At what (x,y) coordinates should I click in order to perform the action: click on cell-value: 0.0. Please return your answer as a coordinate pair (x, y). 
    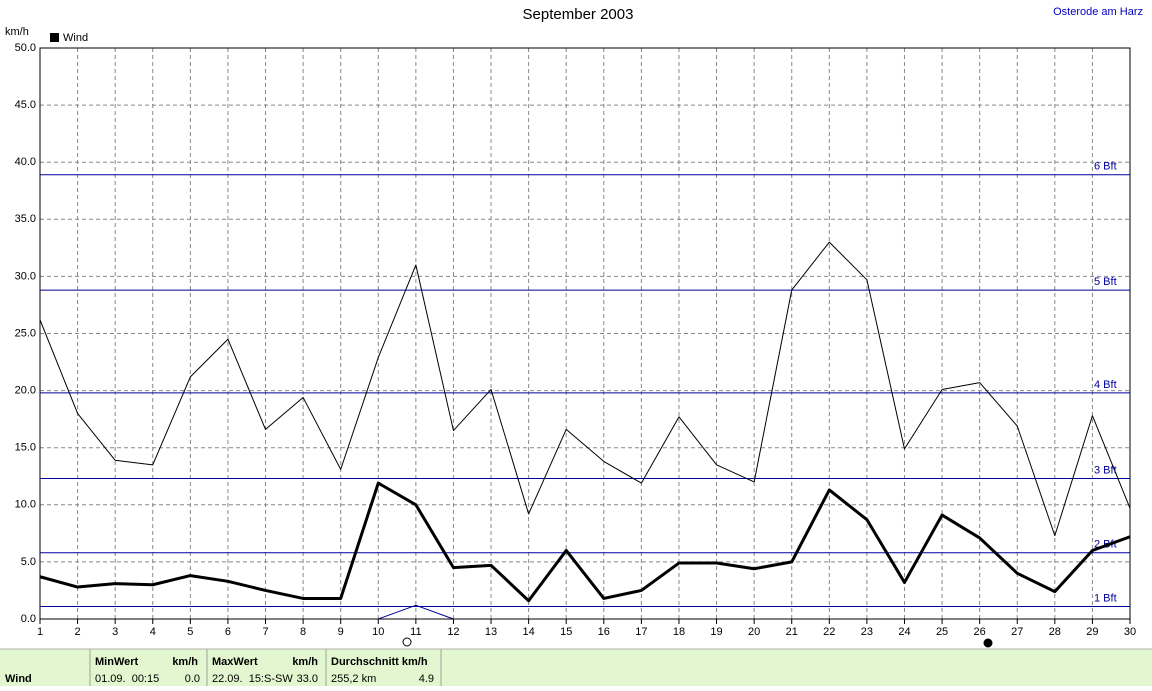
    Looking at the image, I should click on (192, 679).